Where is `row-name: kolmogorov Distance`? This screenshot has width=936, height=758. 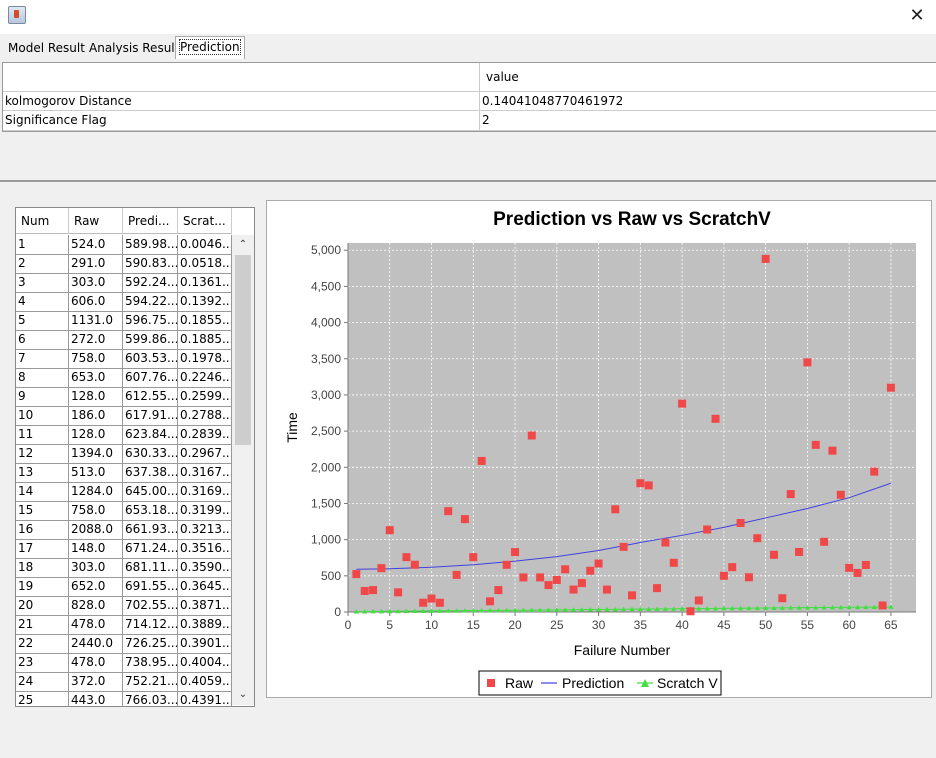 row-name: kolmogorov Distance is located at coordinates (68, 101).